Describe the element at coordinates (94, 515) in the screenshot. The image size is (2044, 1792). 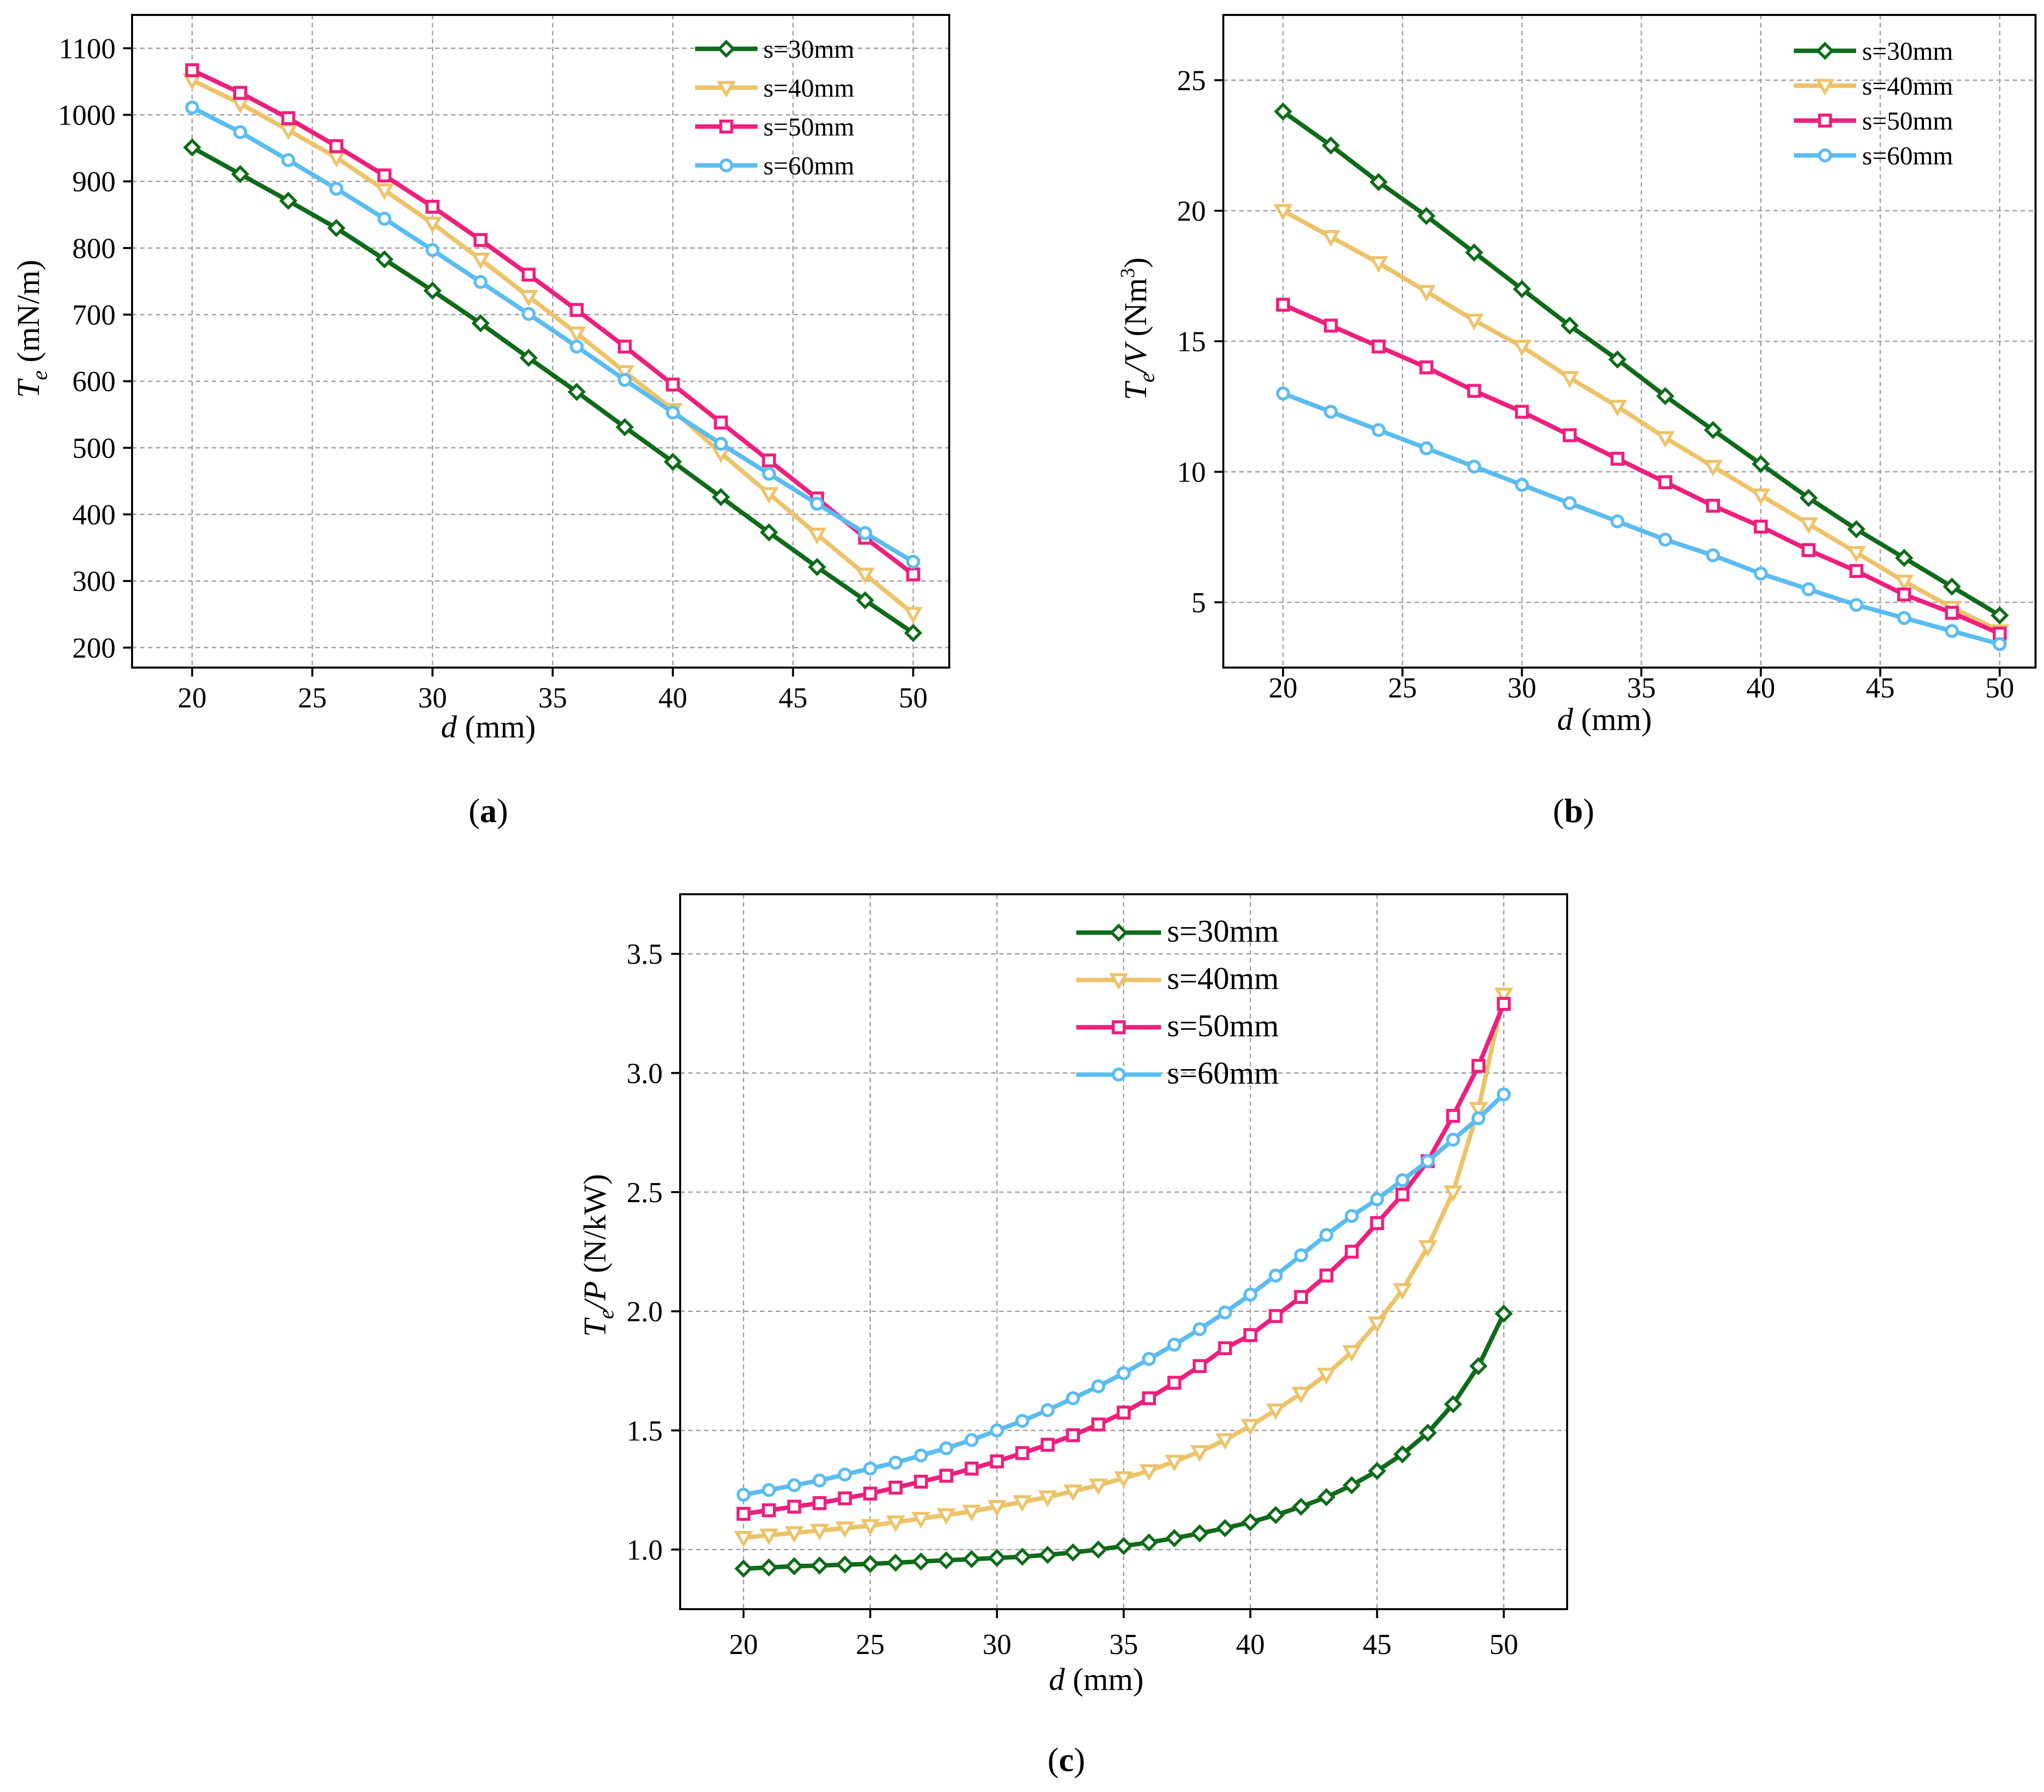
I see `y-tick-label: 400` at that location.